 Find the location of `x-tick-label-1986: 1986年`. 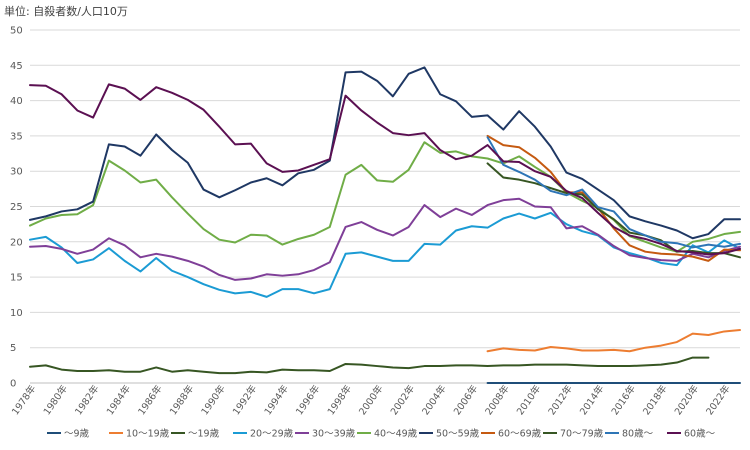

x-tick-label-1986: 1986年 is located at coordinates (150, 399).